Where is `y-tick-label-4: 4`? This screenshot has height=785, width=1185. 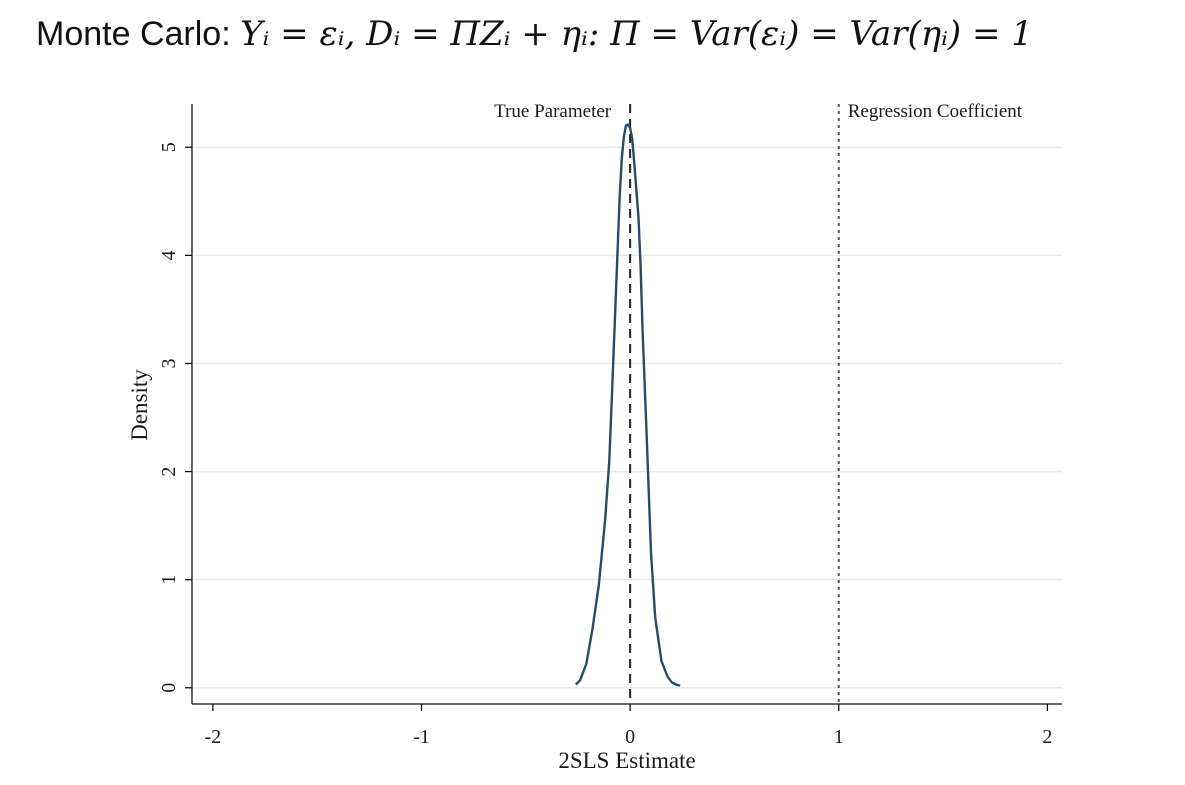 y-tick-label-4: 4 is located at coordinates (169, 255).